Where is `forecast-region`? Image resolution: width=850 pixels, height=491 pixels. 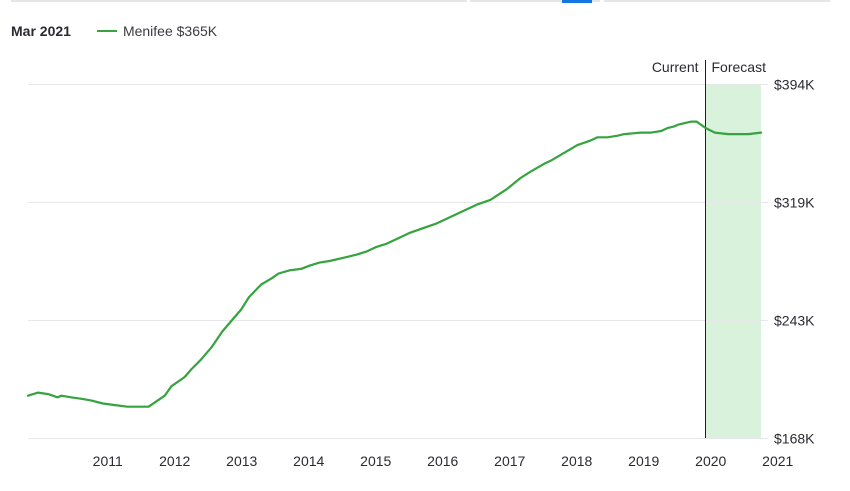
forecast-region is located at coordinates (733, 261).